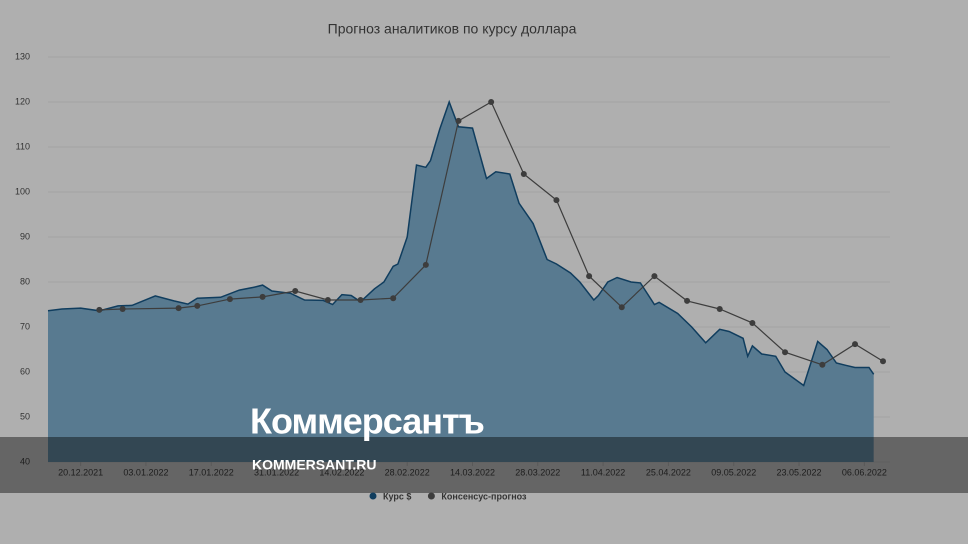 The width and height of the screenshot is (968, 544). I want to click on x-tick-label: 20.12.2021, so click(80, 472).